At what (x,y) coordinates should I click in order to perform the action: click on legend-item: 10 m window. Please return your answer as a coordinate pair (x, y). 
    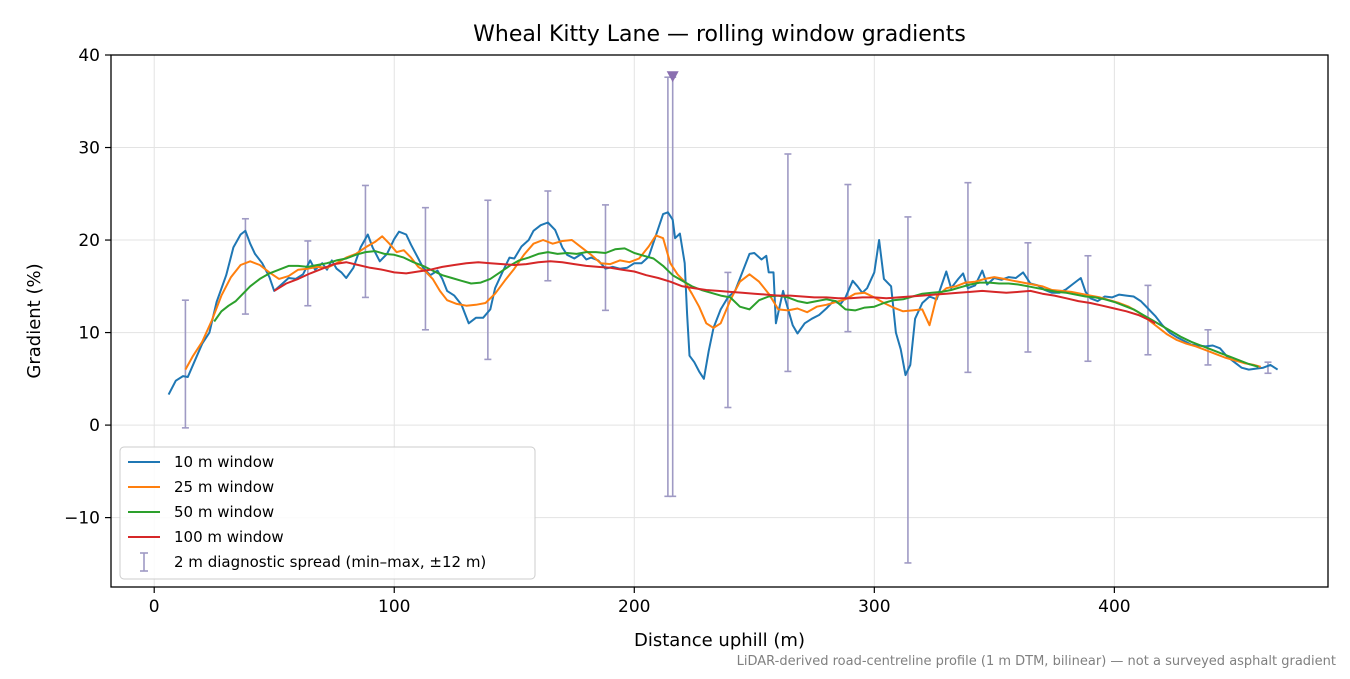
    Looking at the image, I should click on (201, 462).